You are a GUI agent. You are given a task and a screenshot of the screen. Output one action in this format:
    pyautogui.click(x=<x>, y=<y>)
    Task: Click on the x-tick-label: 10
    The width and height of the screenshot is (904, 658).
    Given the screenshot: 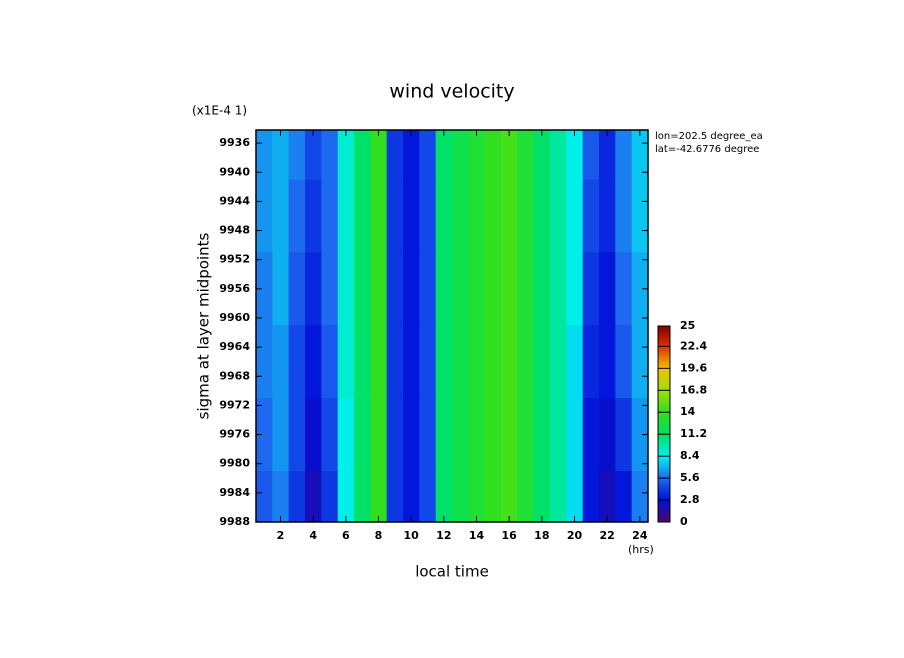 What is the action you would take?
    pyautogui.click(x=412, y=535)
    